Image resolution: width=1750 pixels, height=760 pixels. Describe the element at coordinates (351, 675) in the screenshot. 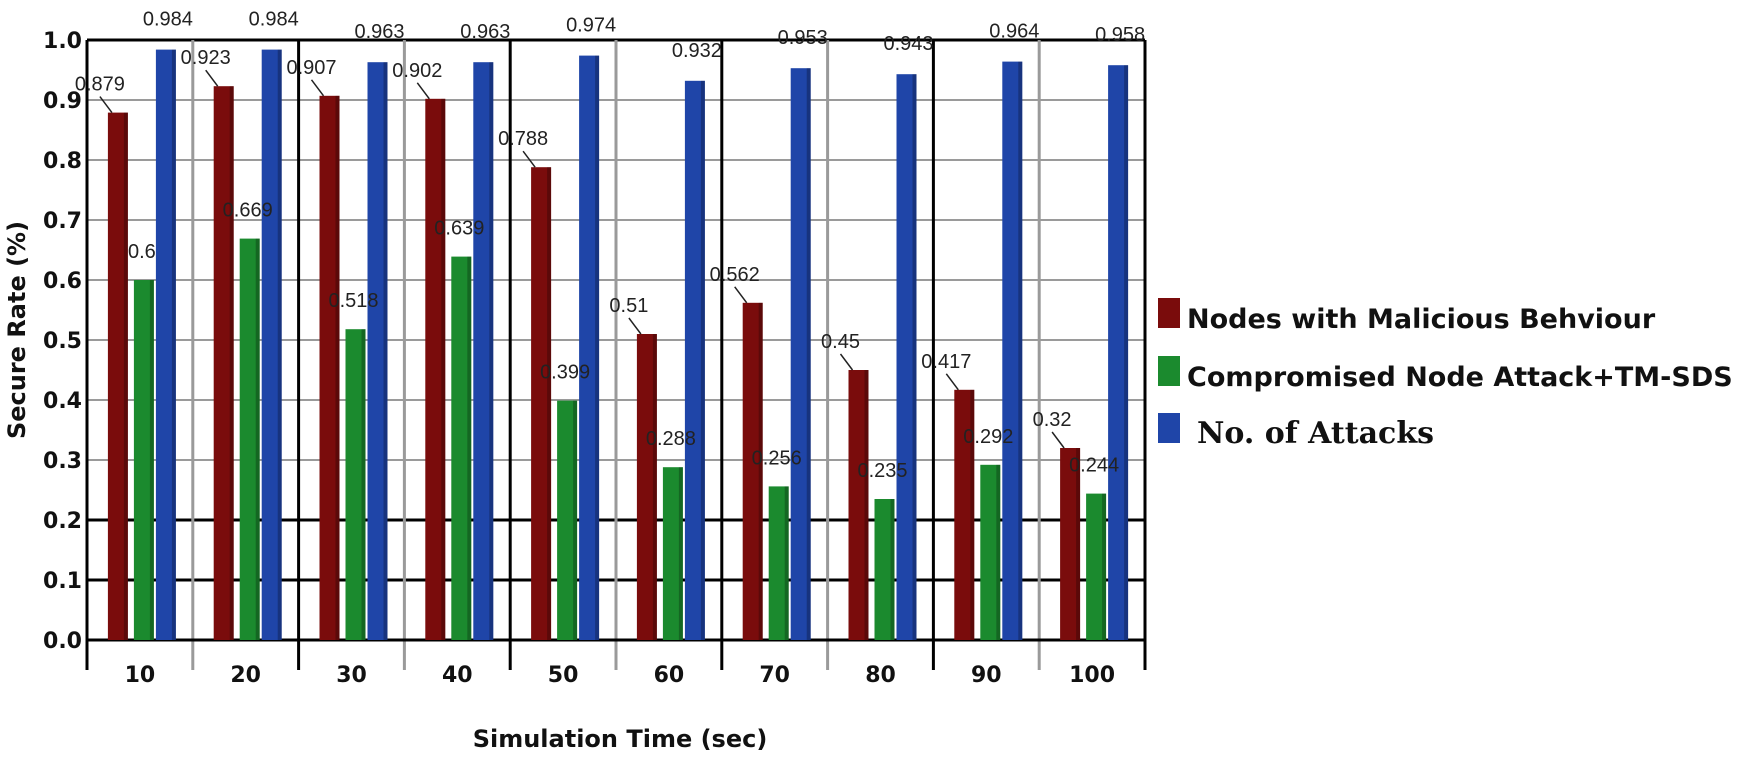

I see `x-tick-label: 30` at that location.